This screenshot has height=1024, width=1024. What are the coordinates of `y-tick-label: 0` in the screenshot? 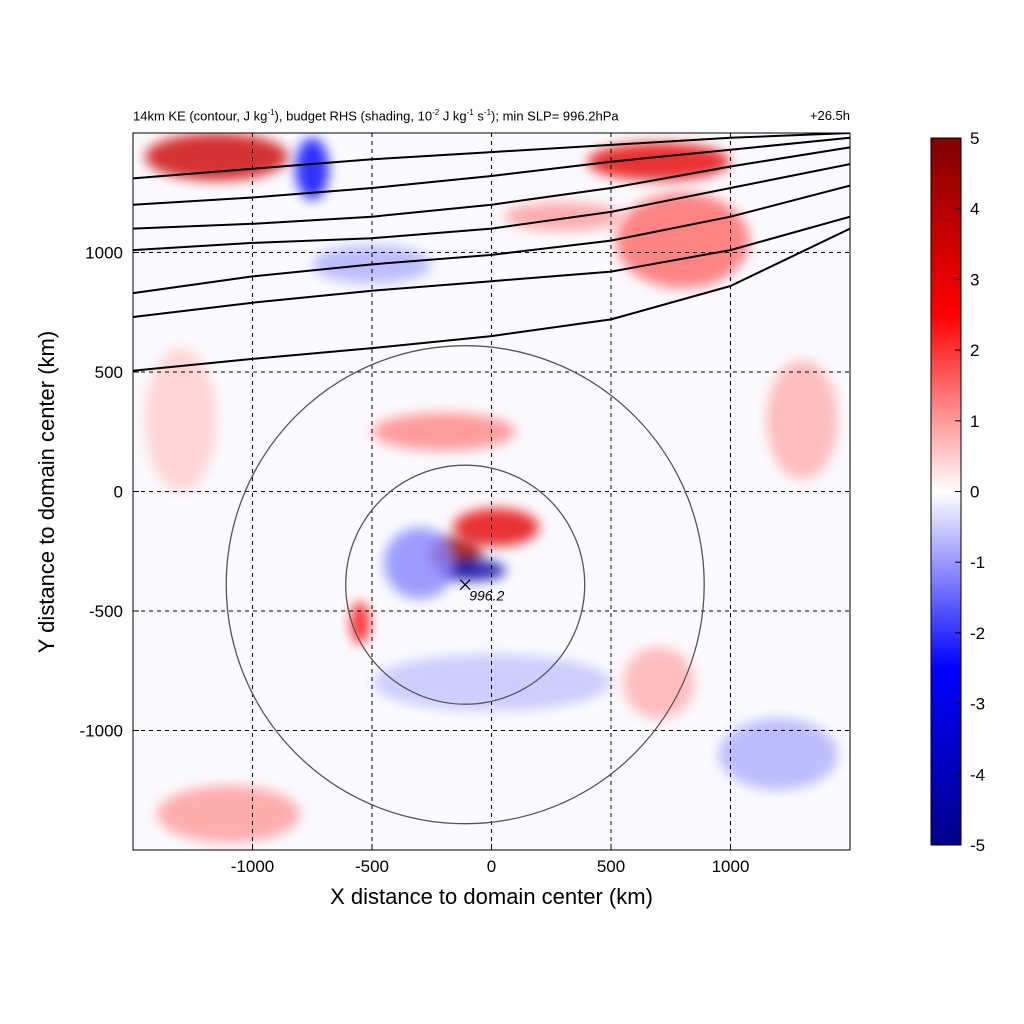 It's located at (118, 492).